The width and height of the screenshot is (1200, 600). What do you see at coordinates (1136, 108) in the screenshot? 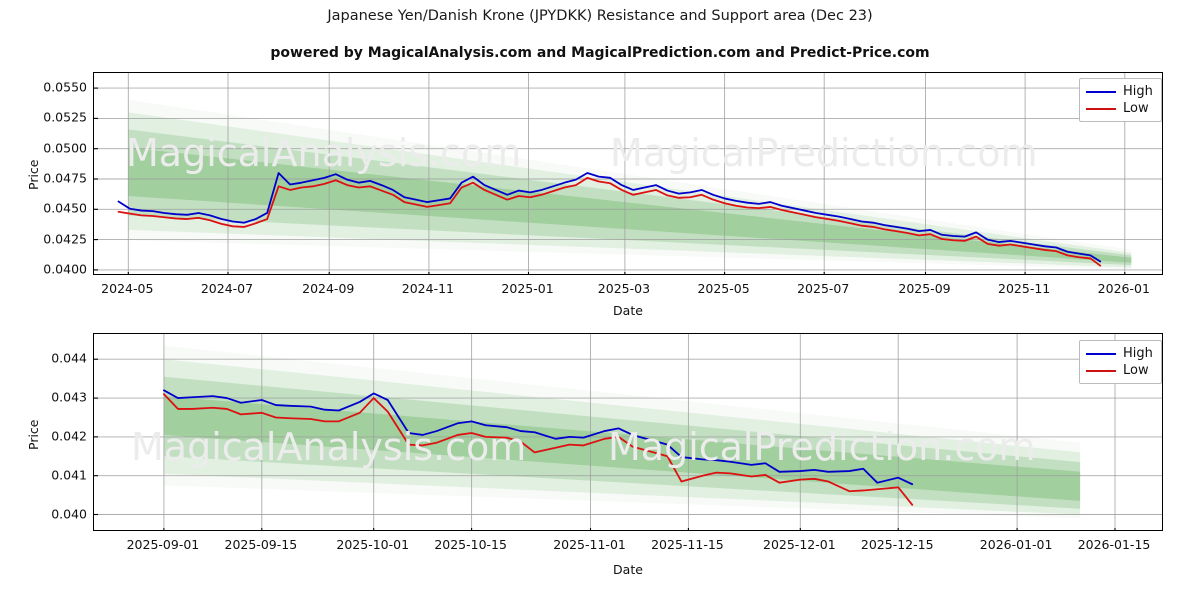
I see `upper-legend-low-label: Low` at bounding box center [1136, 108].